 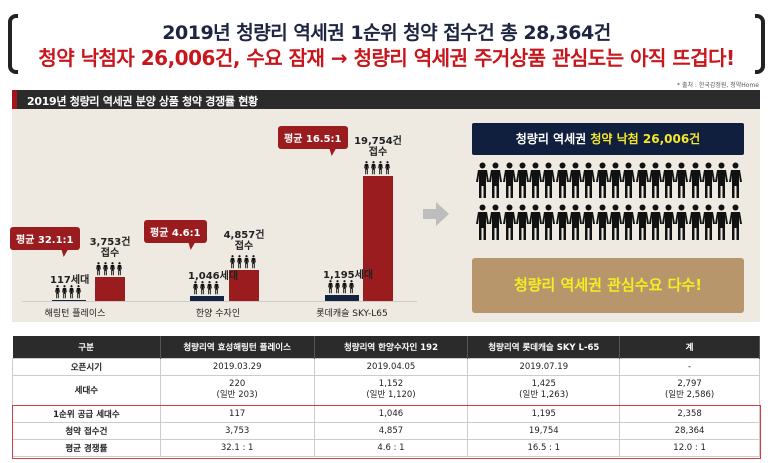 I want to click on table-cell: 117, so click(x=237, y=413).